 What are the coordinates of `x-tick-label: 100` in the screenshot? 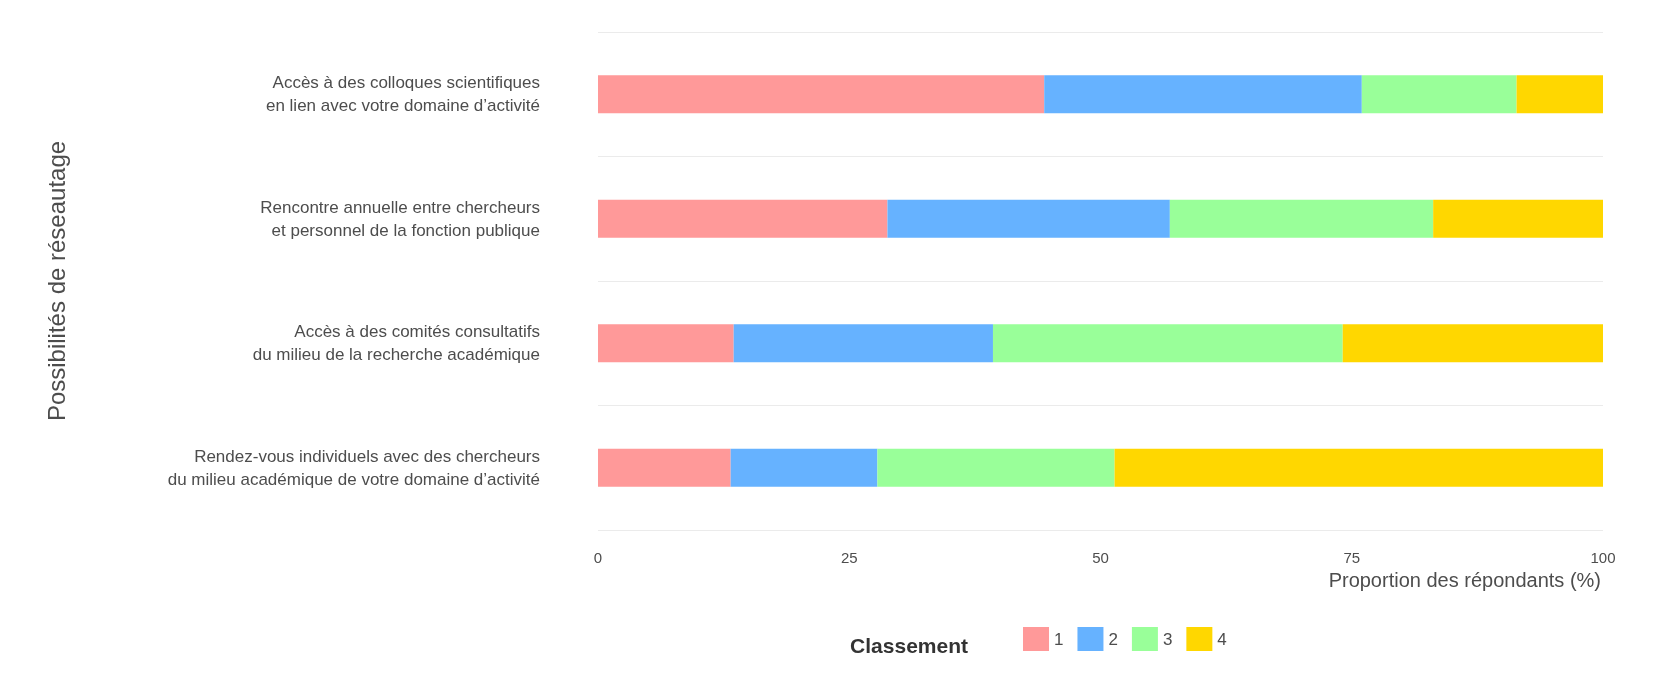 It's located at (1603, 557).